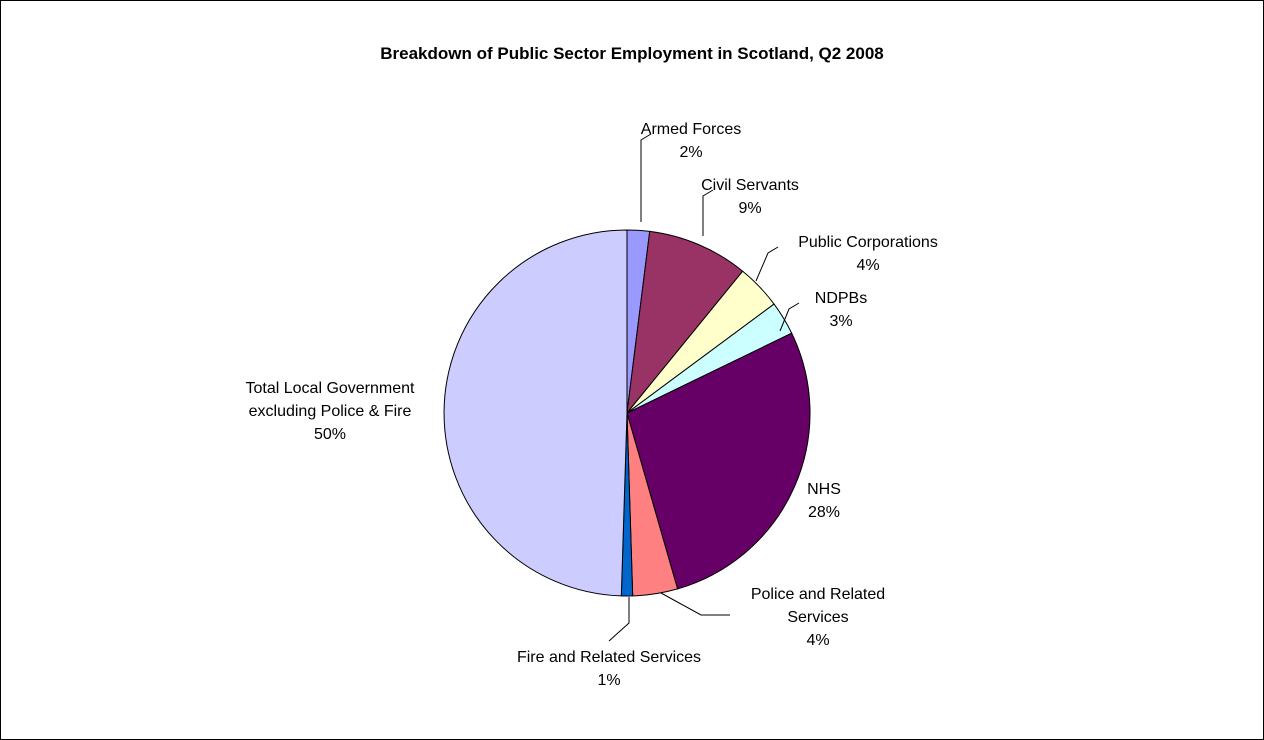  I want to click on slice-label: NDPBs 3%, so click(841, 310).